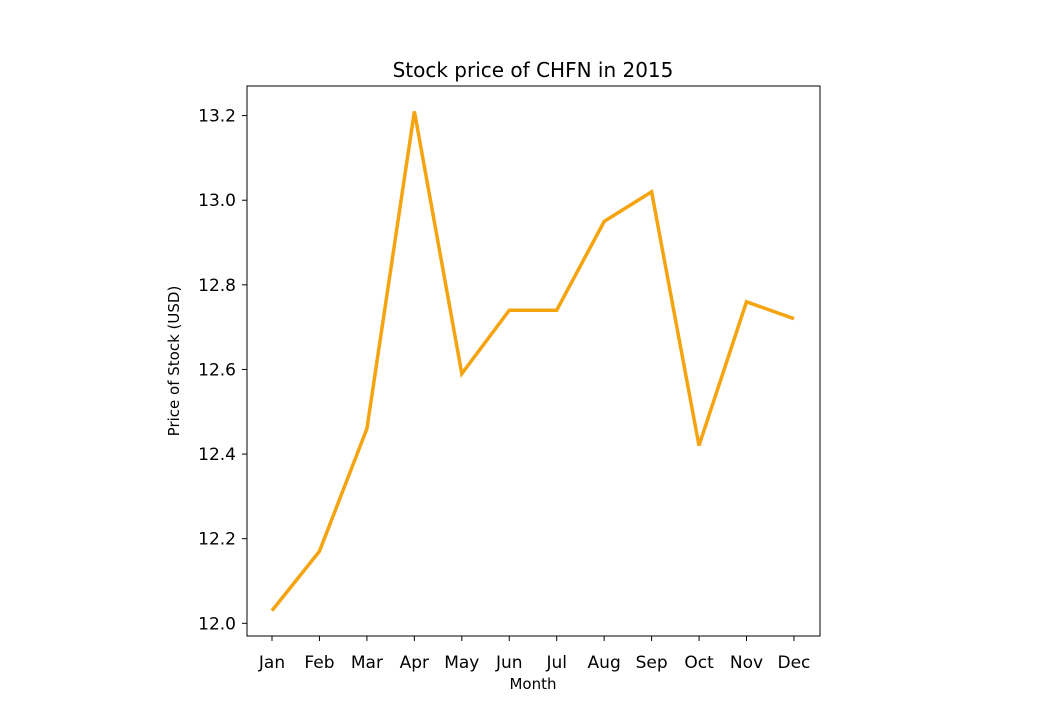 The width and height of the screenshot is (1040, 720). Describe the element at coordinates (556, 663) in the screenshot. I see `x-tick-label: Jul` at that location.